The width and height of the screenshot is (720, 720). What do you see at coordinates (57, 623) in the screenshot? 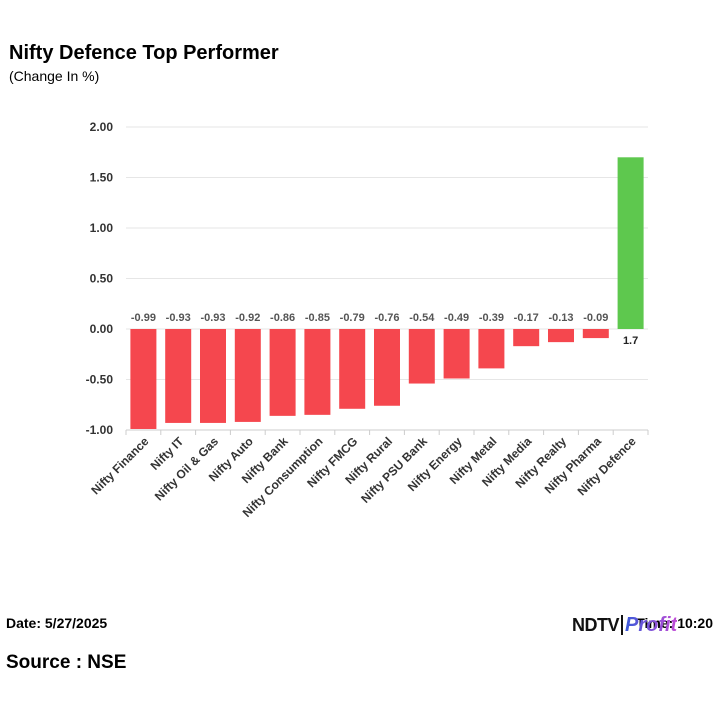
I see `date-label: Date: 5/27/2025` at bounding box center [57, 623].